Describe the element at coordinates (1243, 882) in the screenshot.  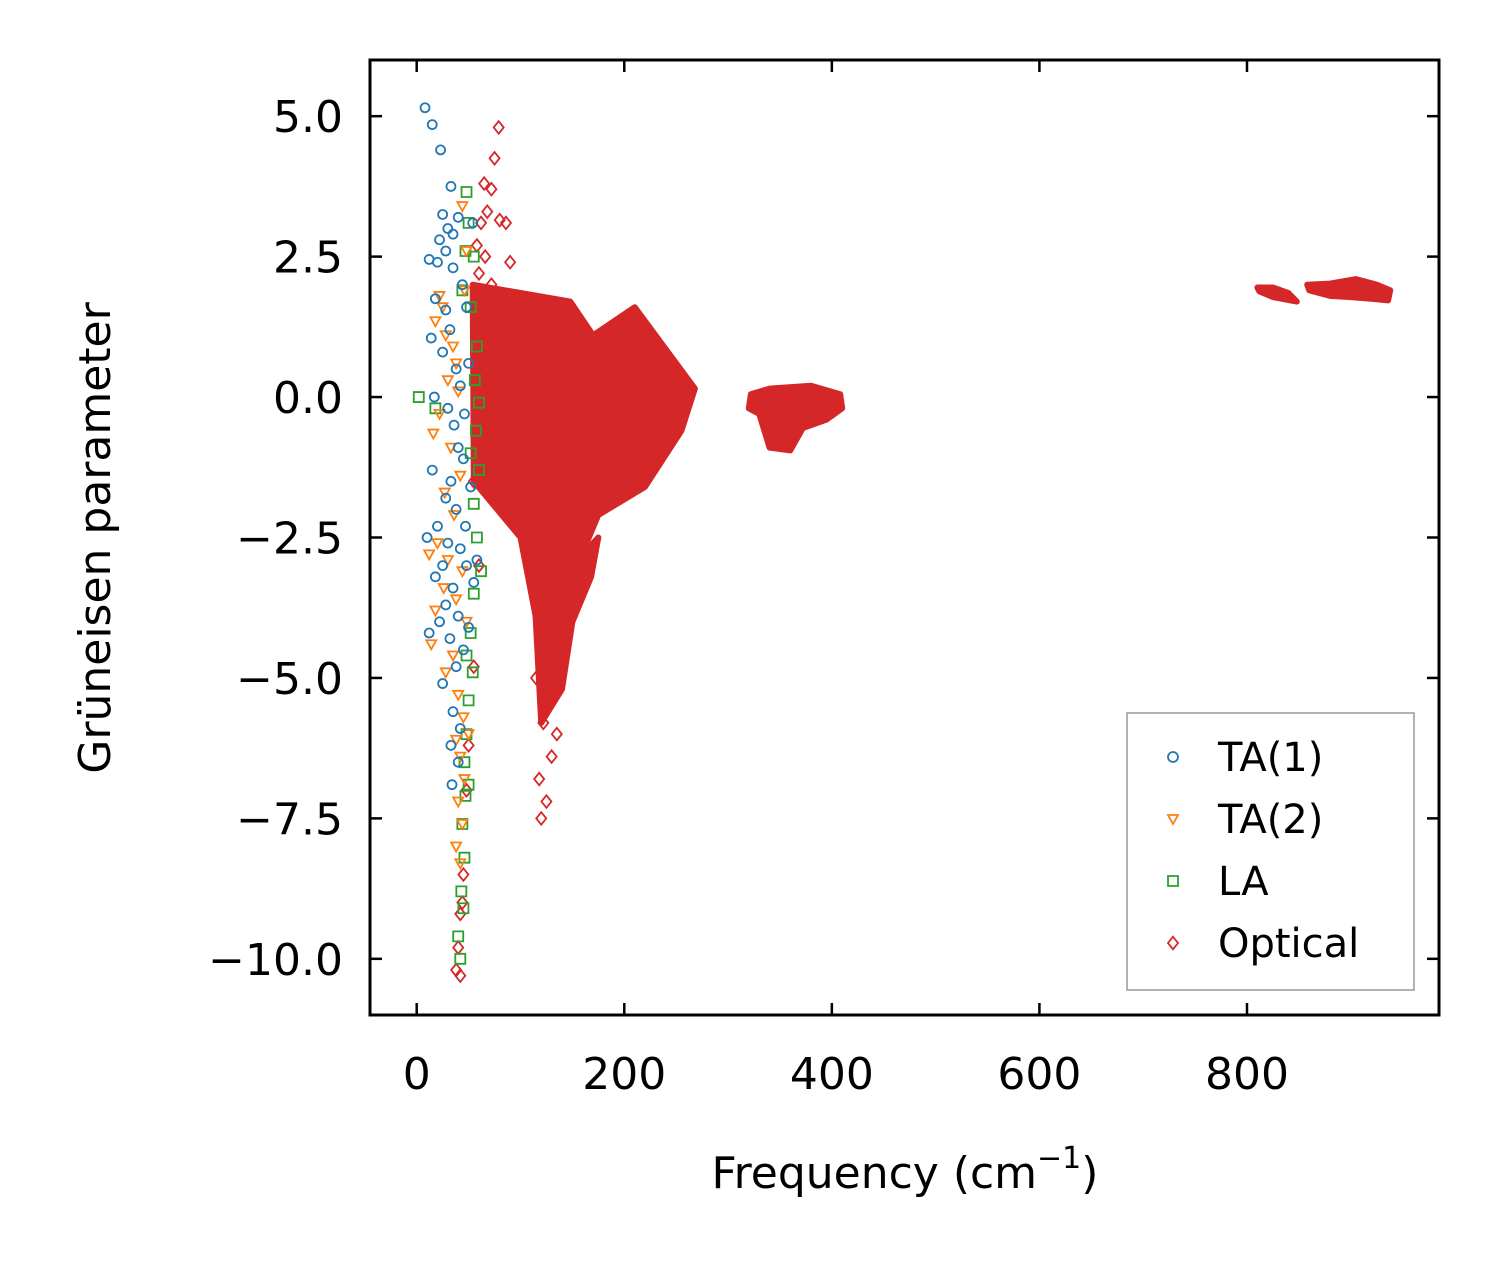
I see `legend-label-la: LA` at that location.